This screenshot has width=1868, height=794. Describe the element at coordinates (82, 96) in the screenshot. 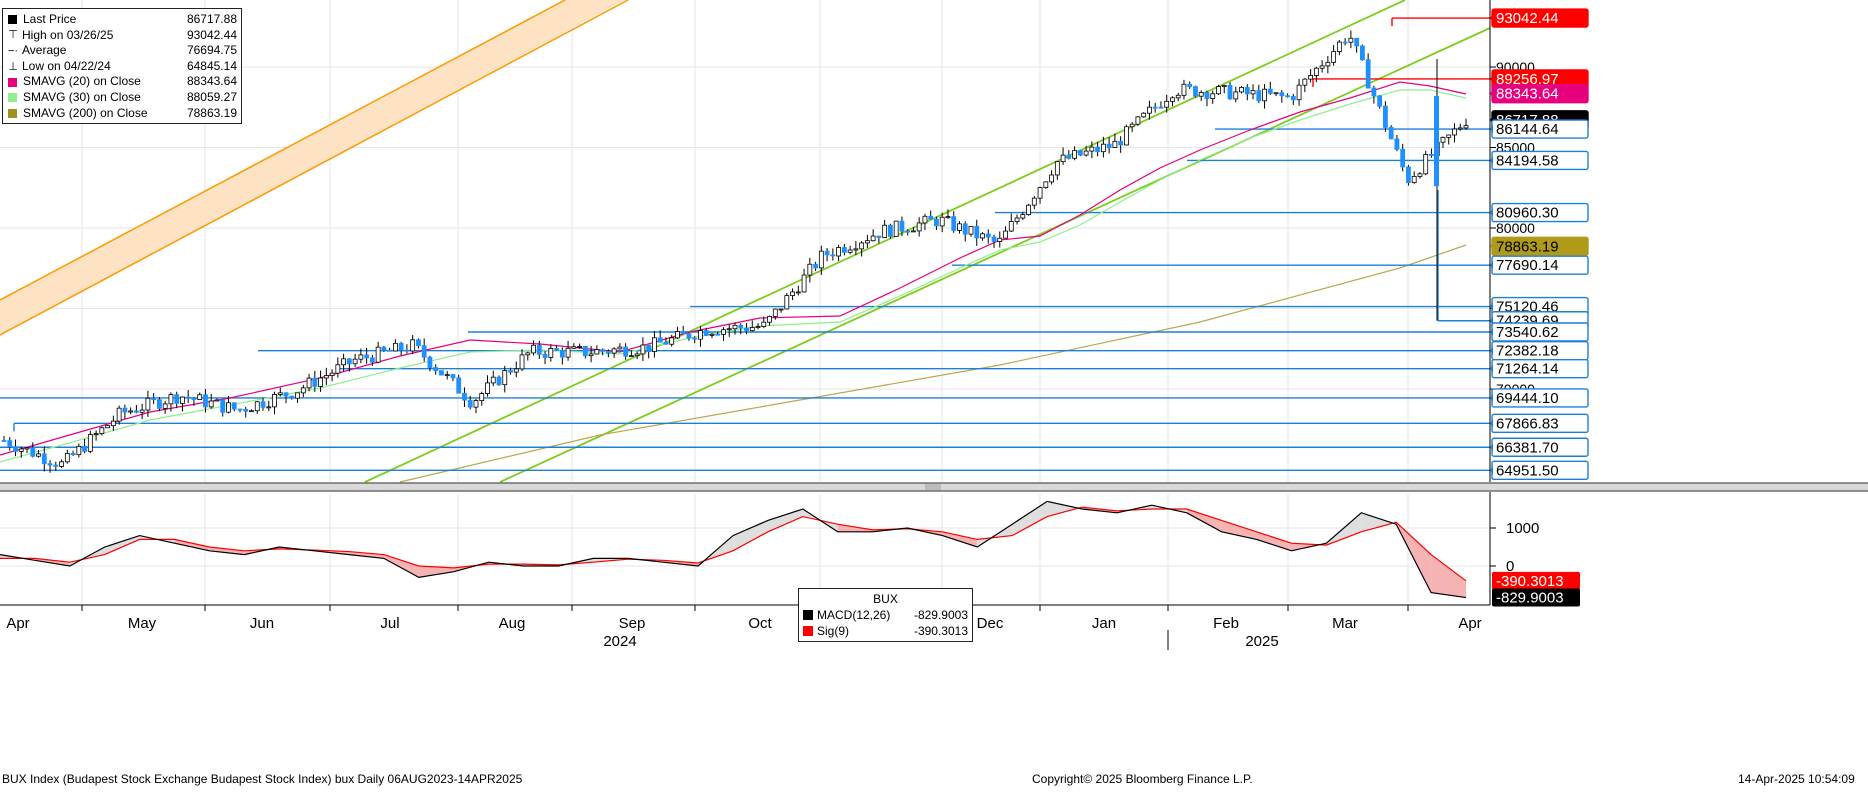

I see `legend-label: SMAVG (30) on Close` at that location.